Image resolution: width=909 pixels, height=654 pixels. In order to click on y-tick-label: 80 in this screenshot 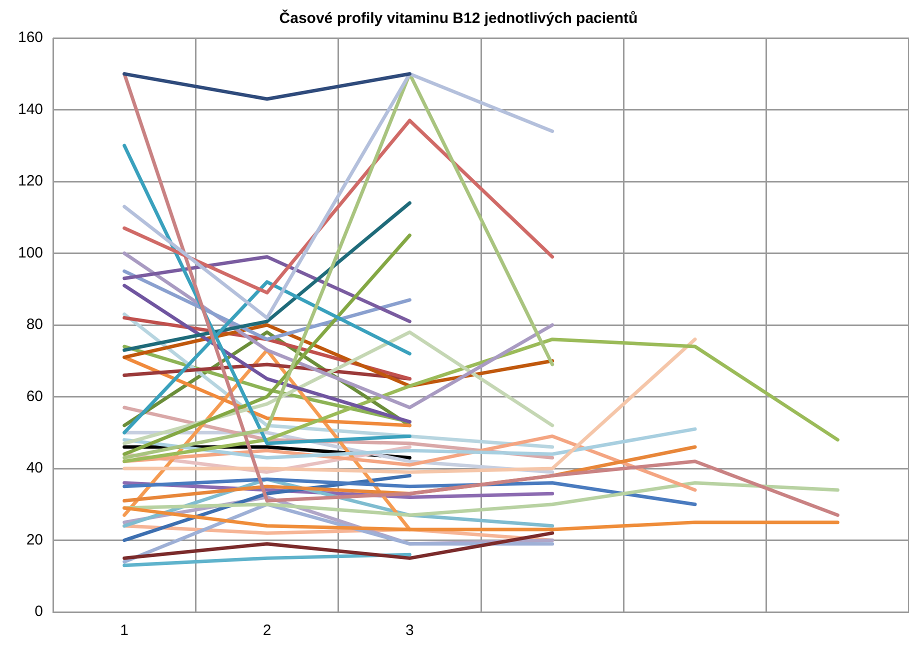, I will do `click(35, 325)`.